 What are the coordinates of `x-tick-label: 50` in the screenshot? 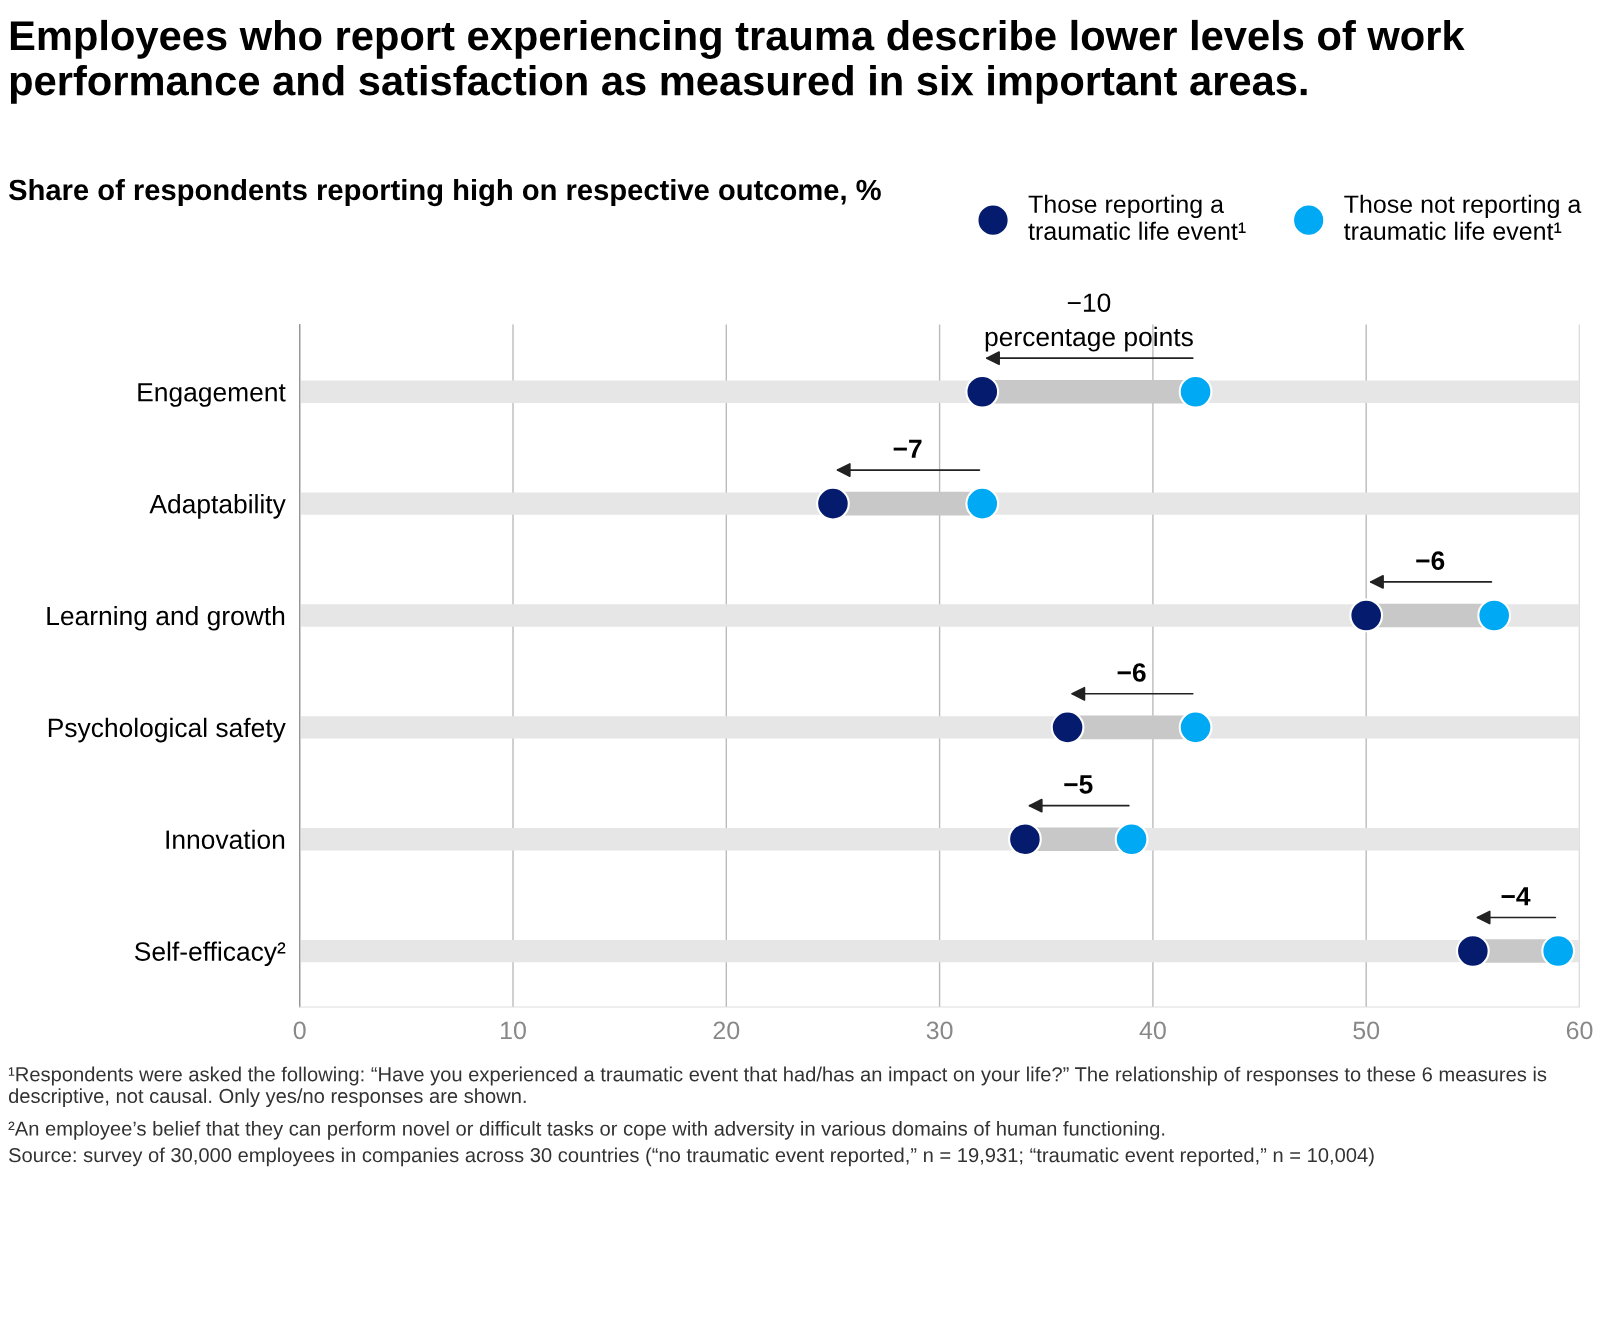 It's located at (1366, 1030).